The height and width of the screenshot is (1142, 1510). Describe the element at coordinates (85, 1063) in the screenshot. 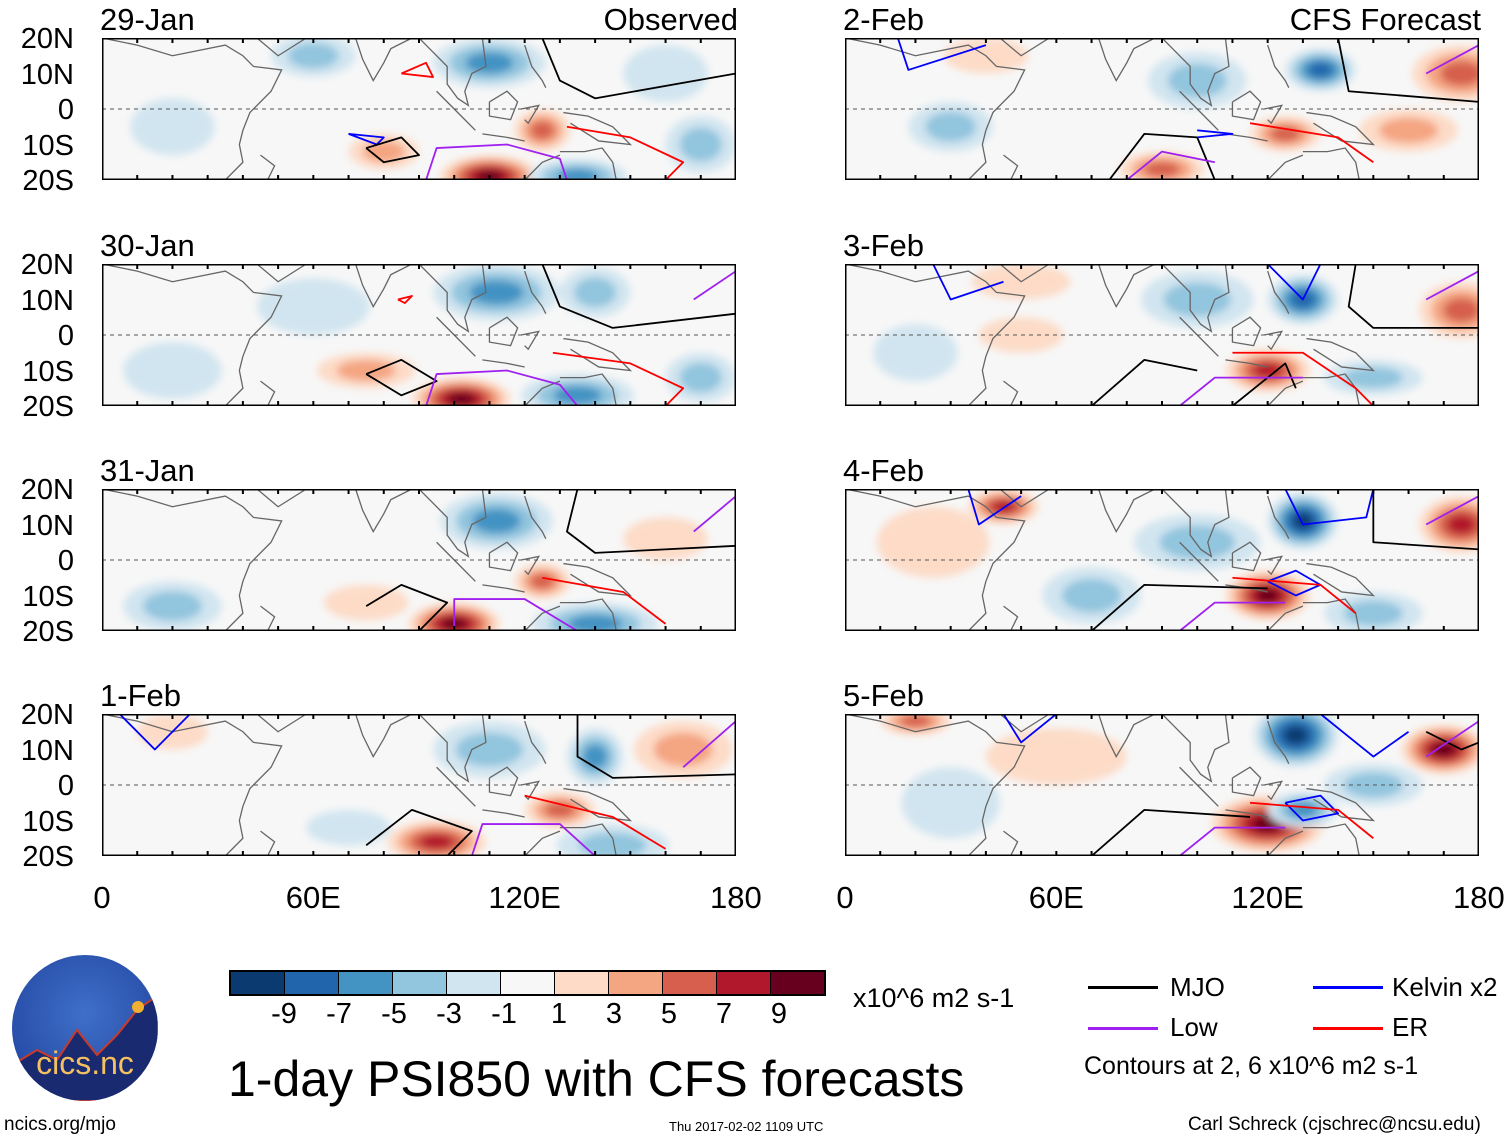

I see `logo-text: cics.nc` at that location.